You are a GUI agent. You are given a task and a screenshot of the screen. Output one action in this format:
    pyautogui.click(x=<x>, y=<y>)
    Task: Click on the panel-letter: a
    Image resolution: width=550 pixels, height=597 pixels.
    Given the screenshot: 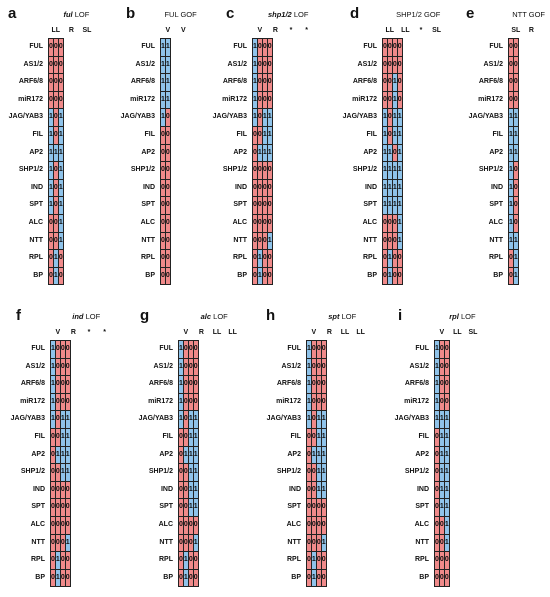 What is the action you would take?
    pyautogui.click(x=12, y=13)
    